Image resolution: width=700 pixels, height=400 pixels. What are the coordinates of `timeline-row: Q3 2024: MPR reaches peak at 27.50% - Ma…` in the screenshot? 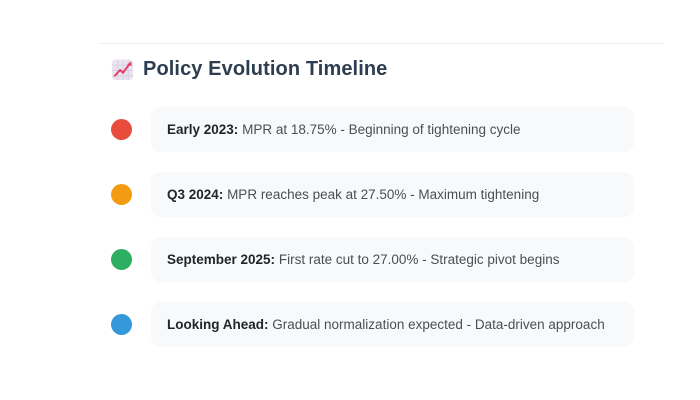 It's located at (381, 194).